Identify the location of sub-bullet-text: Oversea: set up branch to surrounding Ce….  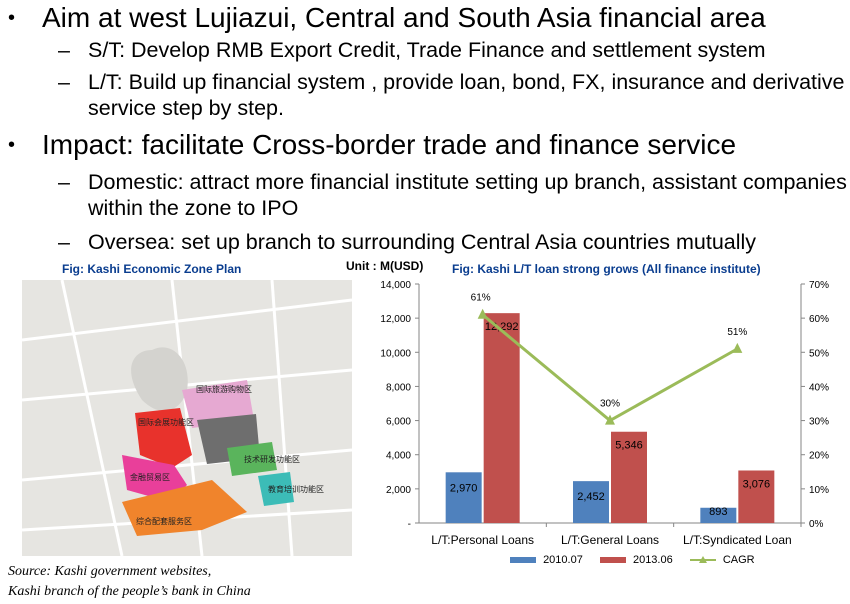
(422, 242).